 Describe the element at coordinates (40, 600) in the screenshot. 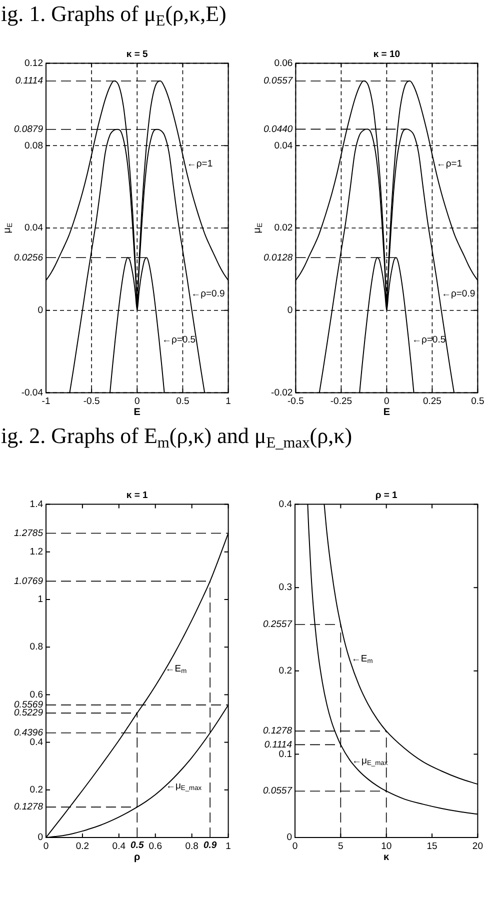

I see `y-tick-label: 1` at that location.